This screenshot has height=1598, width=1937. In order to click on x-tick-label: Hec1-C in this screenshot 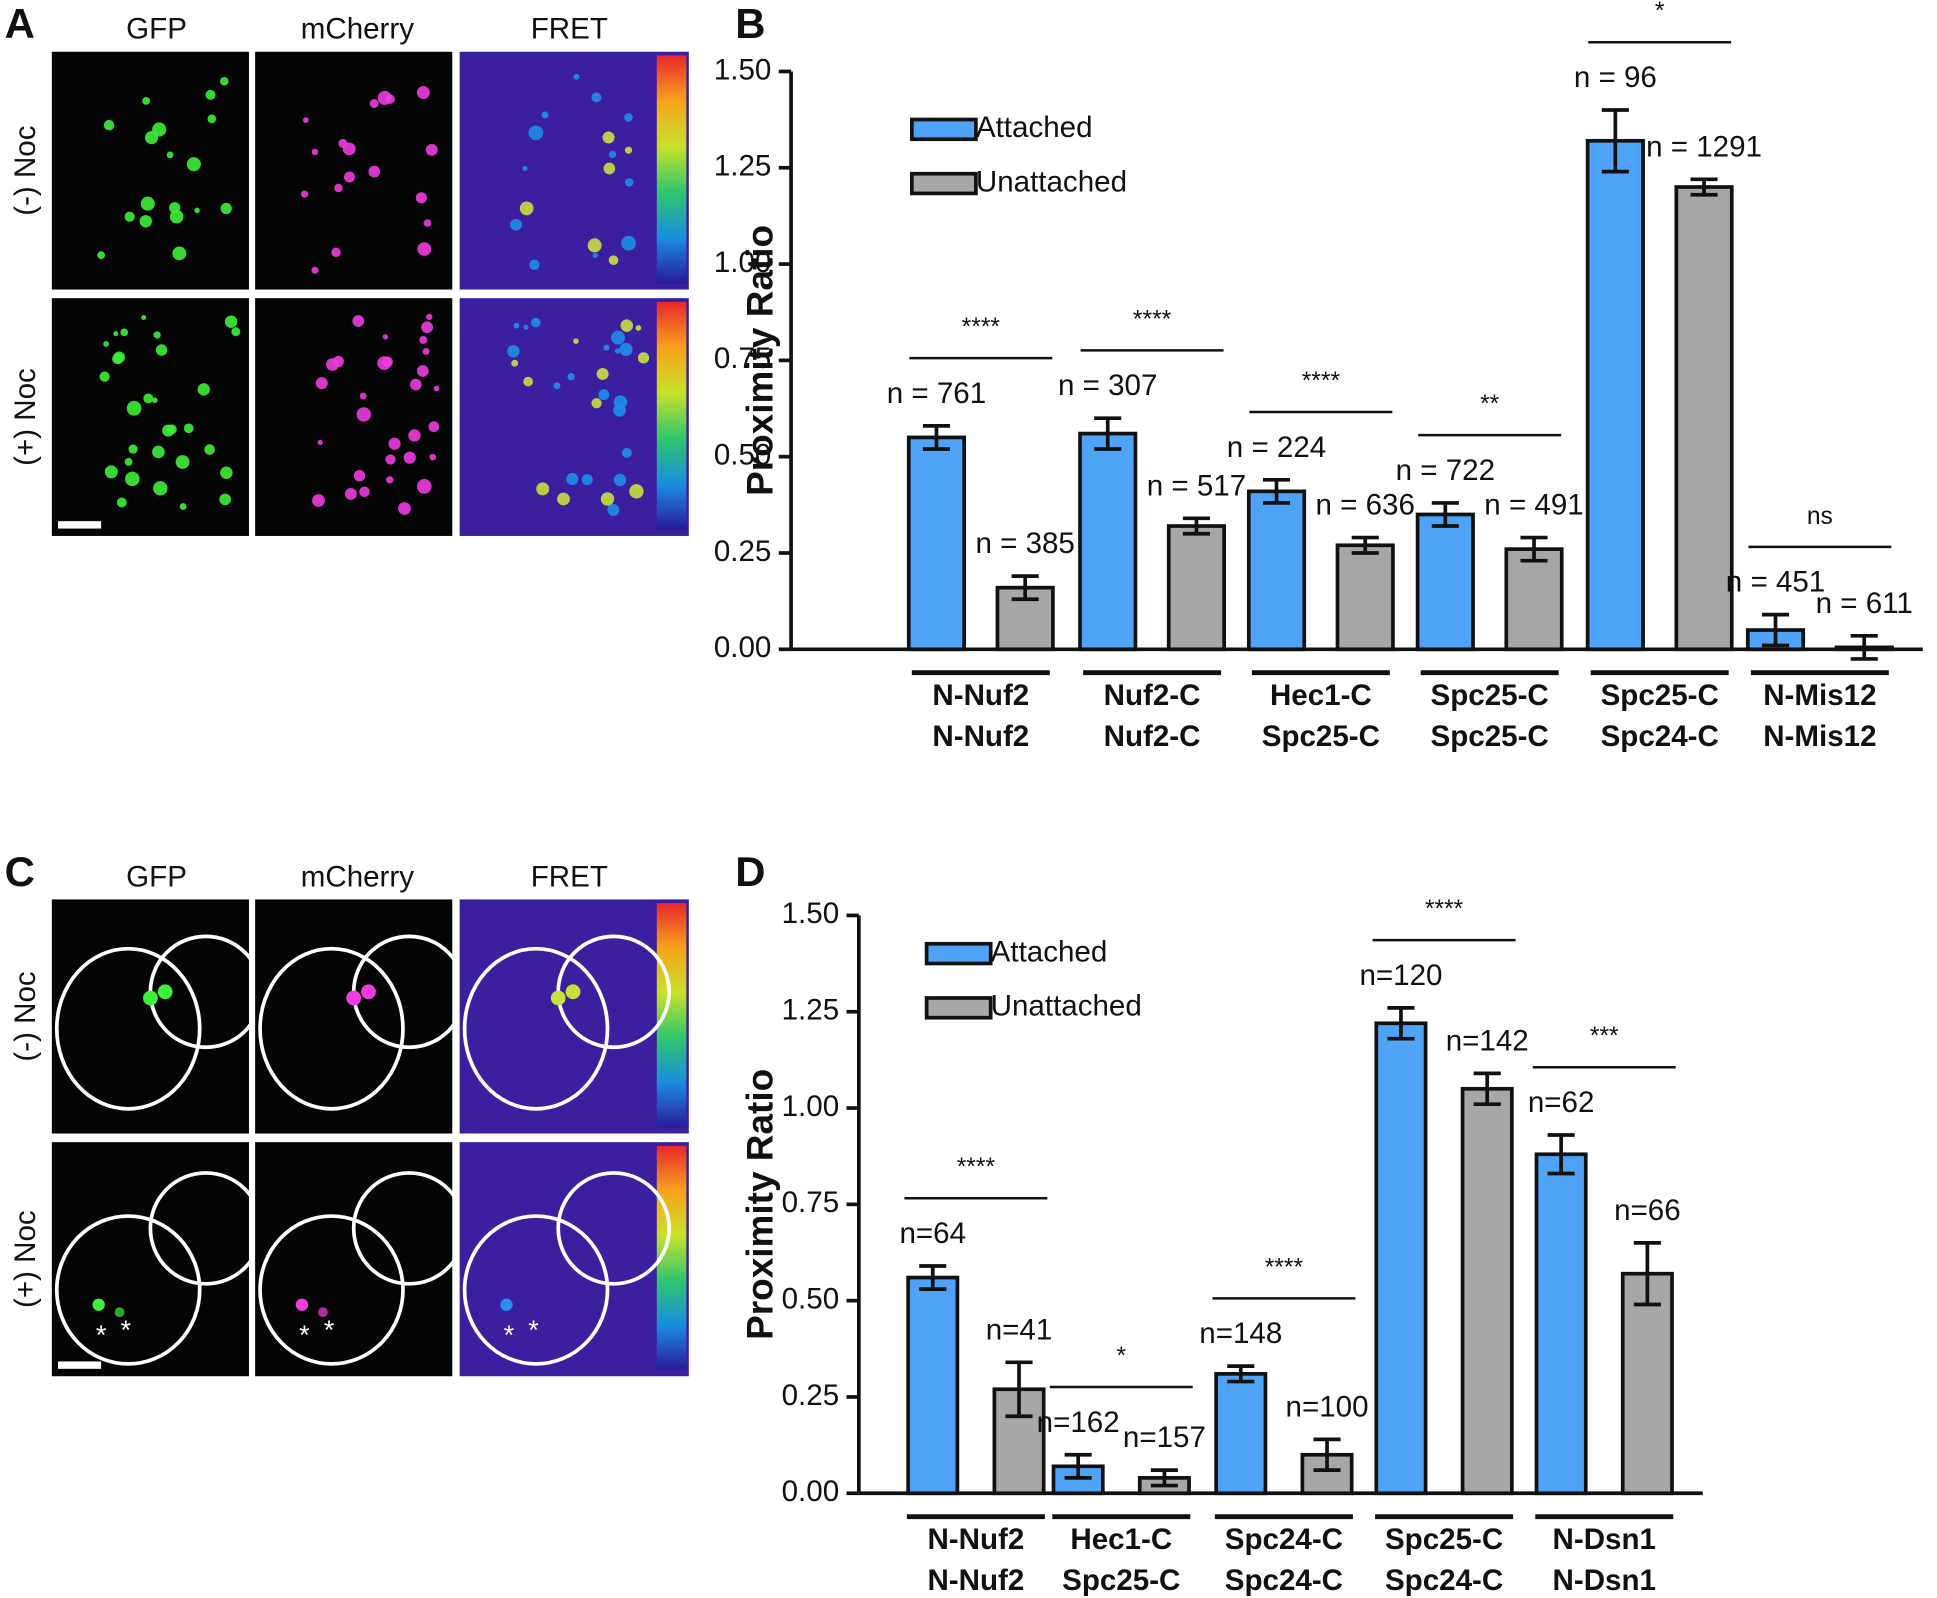, I will do `click(1321, 695)`.